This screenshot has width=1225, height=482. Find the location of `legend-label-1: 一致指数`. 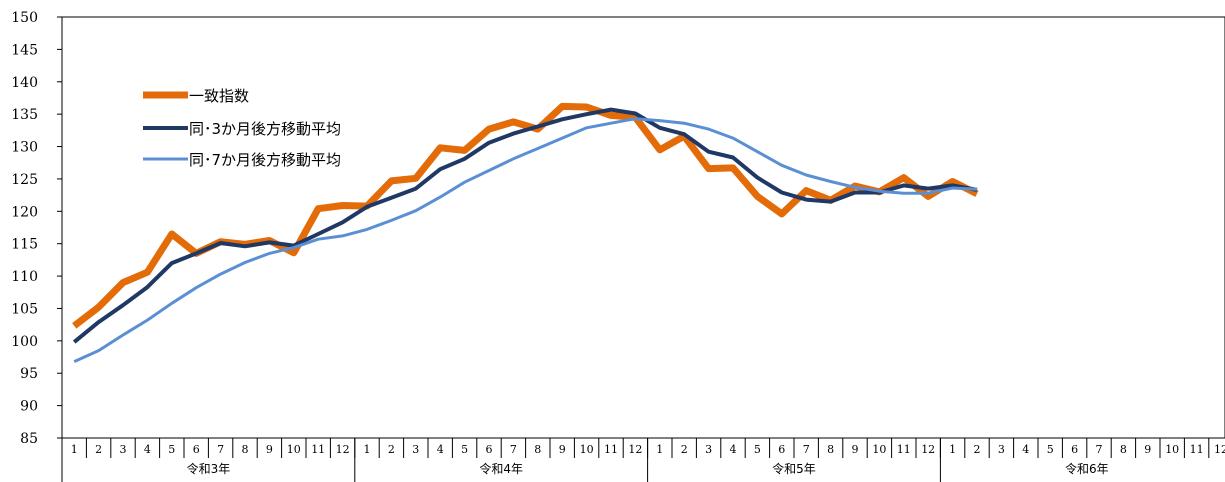

legend-label-1: 一致指数 is located at coordinates (219, 96).